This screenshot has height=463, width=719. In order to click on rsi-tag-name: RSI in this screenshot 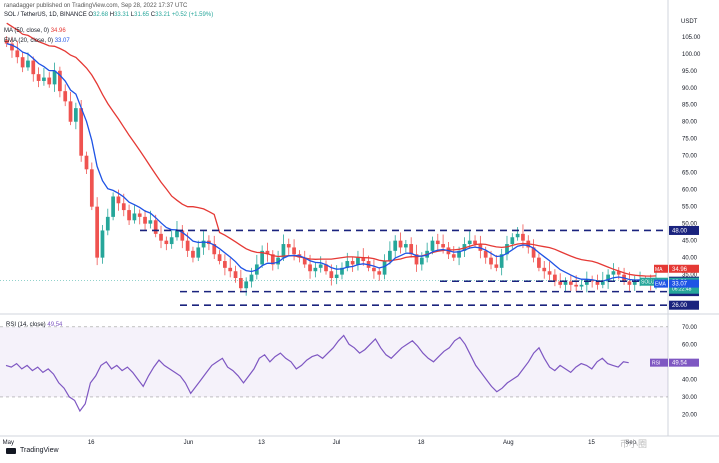, I will do `click(656, 364)`.